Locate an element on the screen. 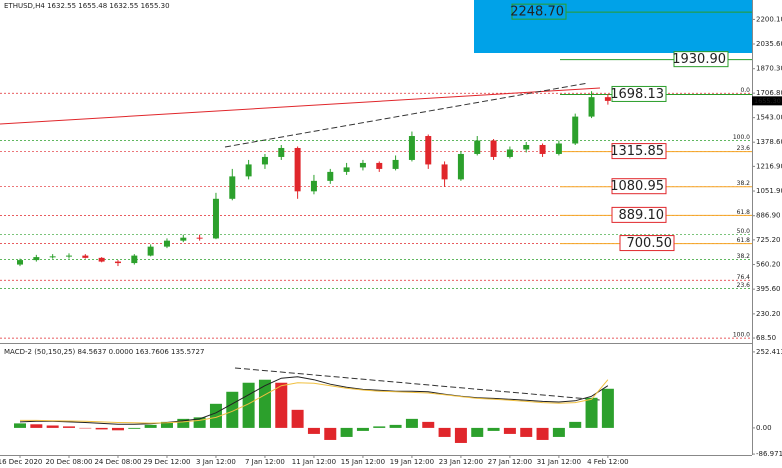  y-tick-label: 1378.60 is located at coordinates (769, 142).